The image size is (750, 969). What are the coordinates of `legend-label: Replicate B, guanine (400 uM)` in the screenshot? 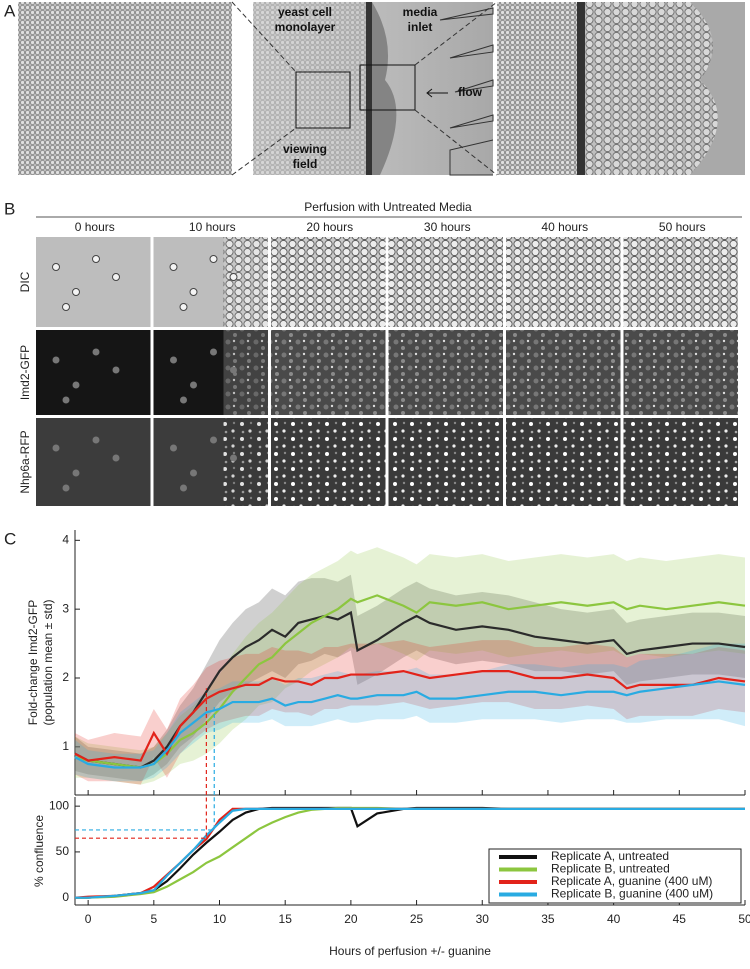 It's located at (632, 894).